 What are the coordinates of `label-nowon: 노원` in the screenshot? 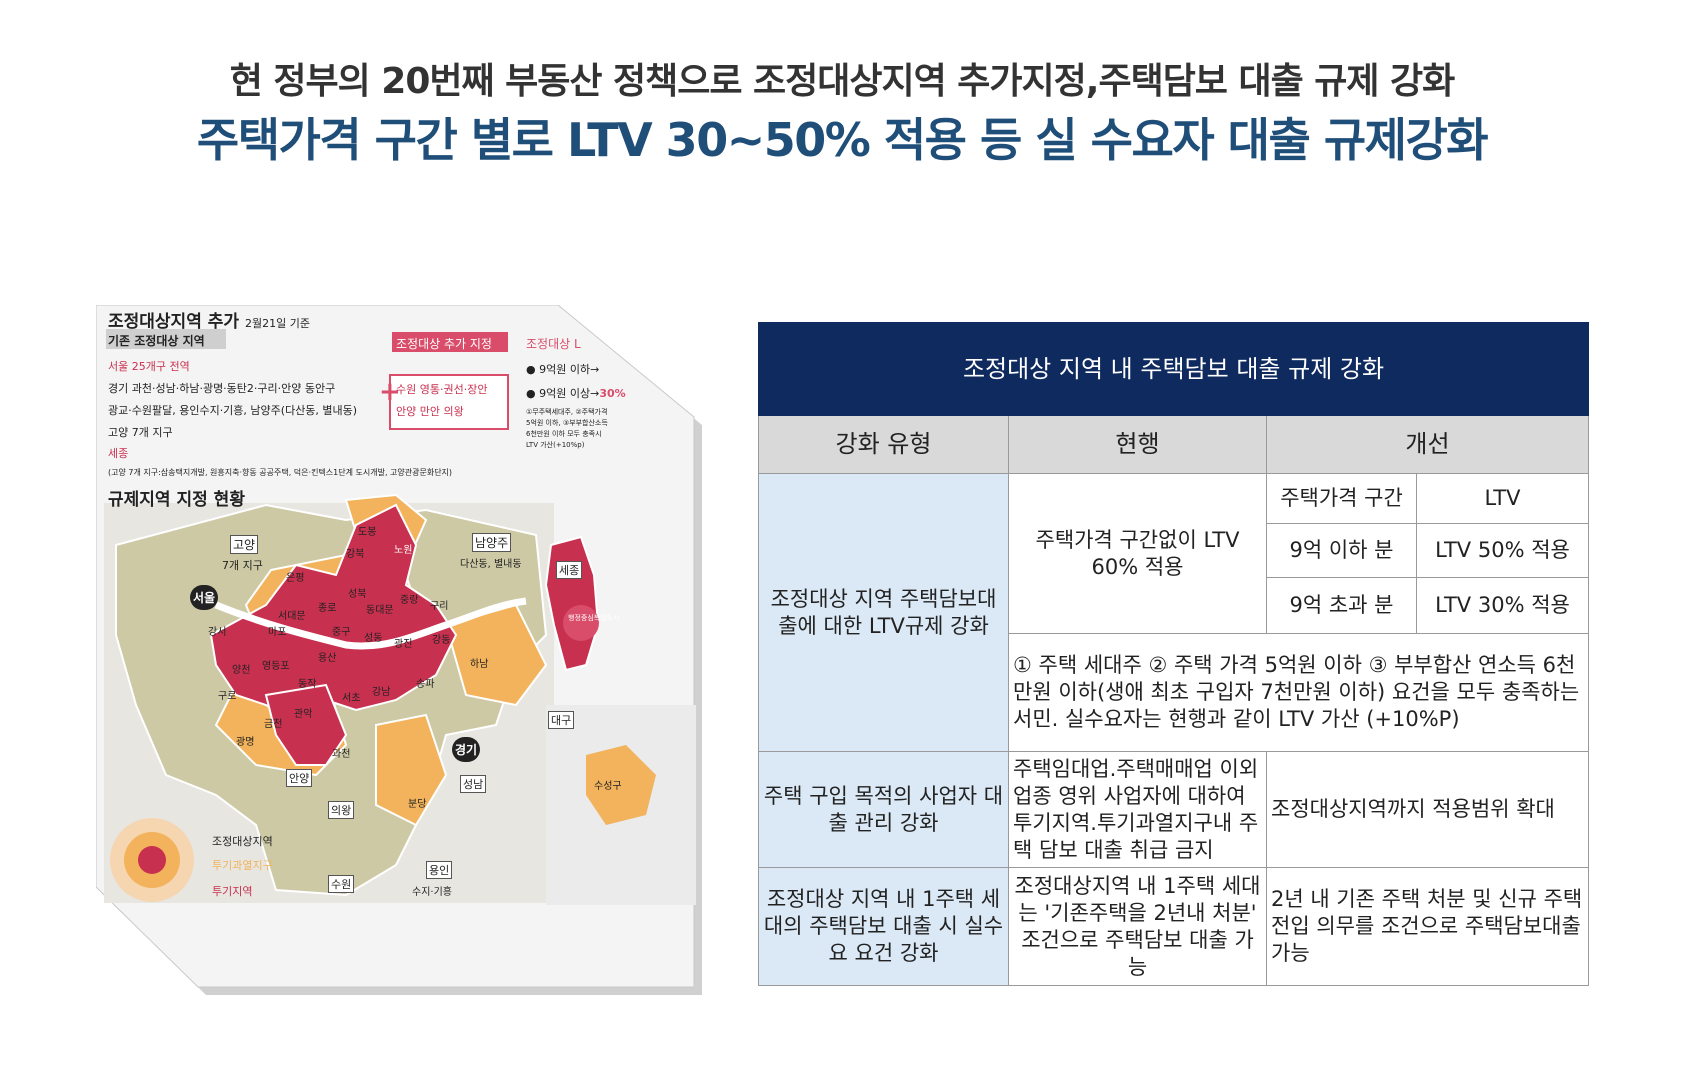 It's located at (403, 550).